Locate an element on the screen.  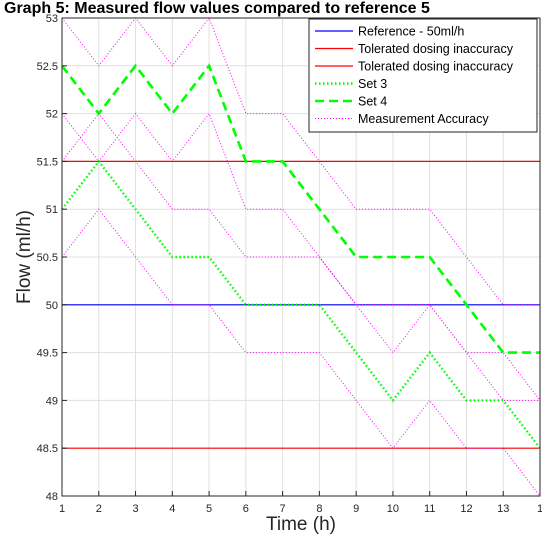
x-tick-label: 11 is located at coordinates (429, 509).